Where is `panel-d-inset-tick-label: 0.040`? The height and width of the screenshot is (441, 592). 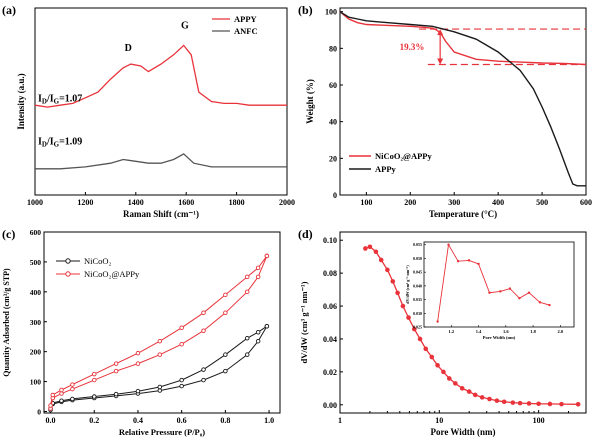
panel-d-inset-tick-label: 0.040 is located at coordinates (417, 285).